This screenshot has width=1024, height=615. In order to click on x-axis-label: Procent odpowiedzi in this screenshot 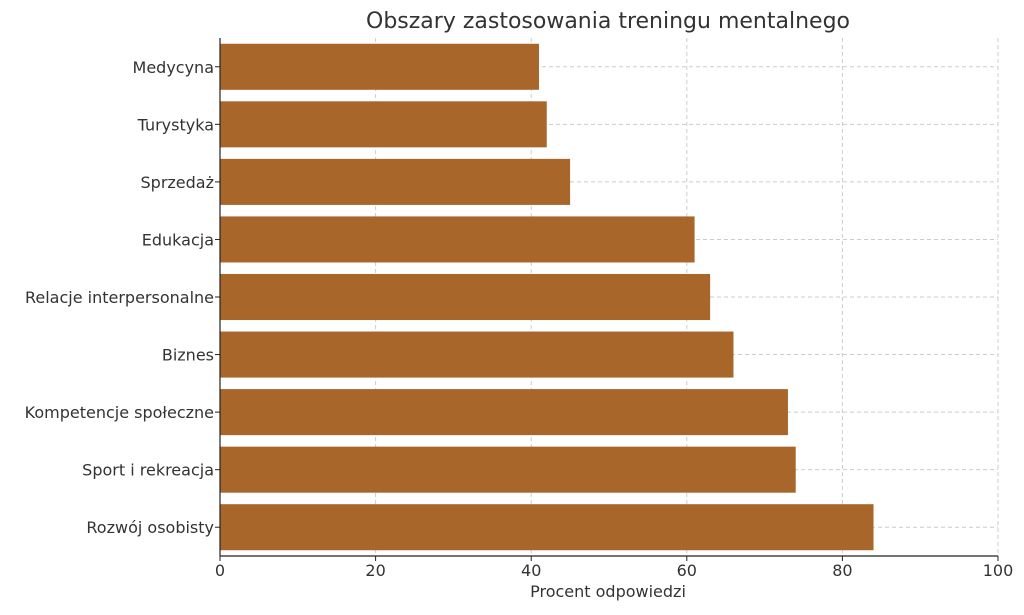, I will do `click(608, 591)`.